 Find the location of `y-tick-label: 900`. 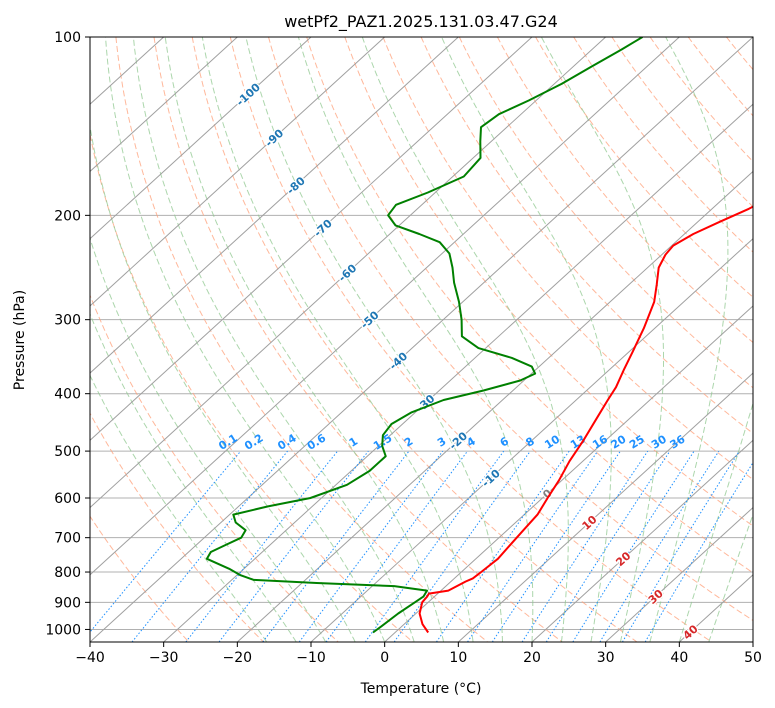

y-tick-label: 900 is located at coordinates (67, 603).